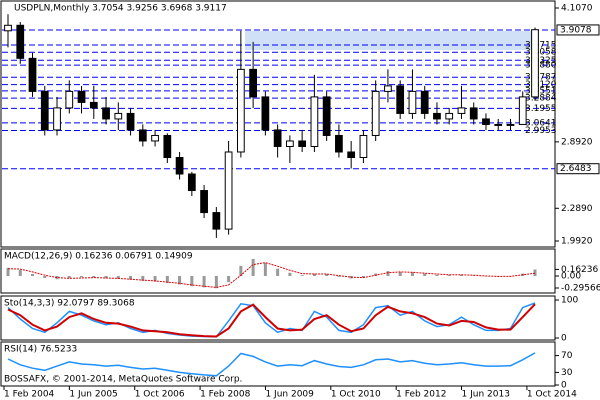  Describe the element at coordinates (541, 61) in the screenshot. I see `level-label: 3.6325` at that location.